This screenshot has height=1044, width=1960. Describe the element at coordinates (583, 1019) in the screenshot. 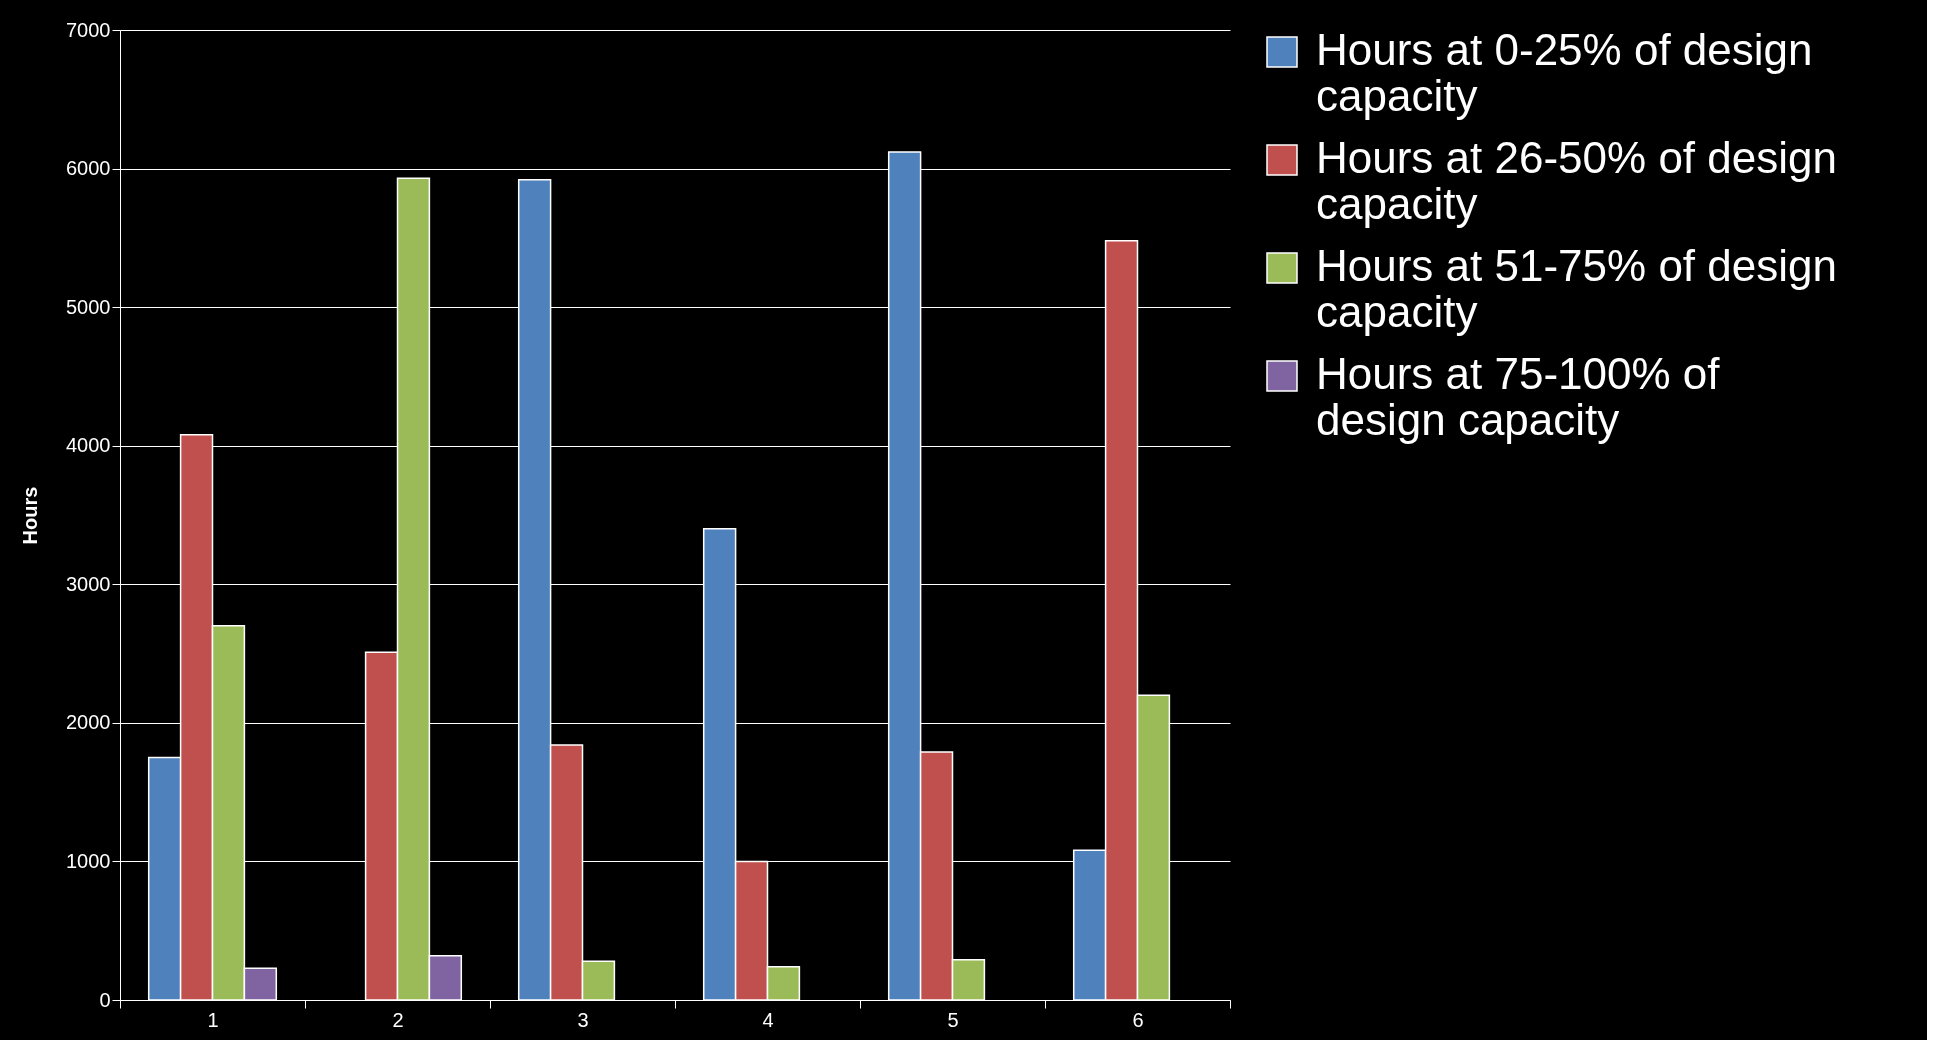

I see `x-tick-label: 3` at that location.